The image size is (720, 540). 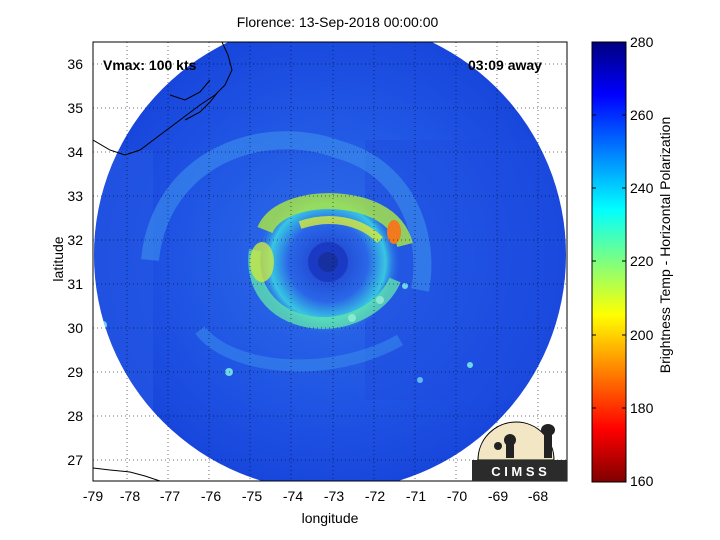 What do you see at coordinates (642, 481) in the screenshot?
I see `colorbar-tick: 160` at bounding box center [642, 481].